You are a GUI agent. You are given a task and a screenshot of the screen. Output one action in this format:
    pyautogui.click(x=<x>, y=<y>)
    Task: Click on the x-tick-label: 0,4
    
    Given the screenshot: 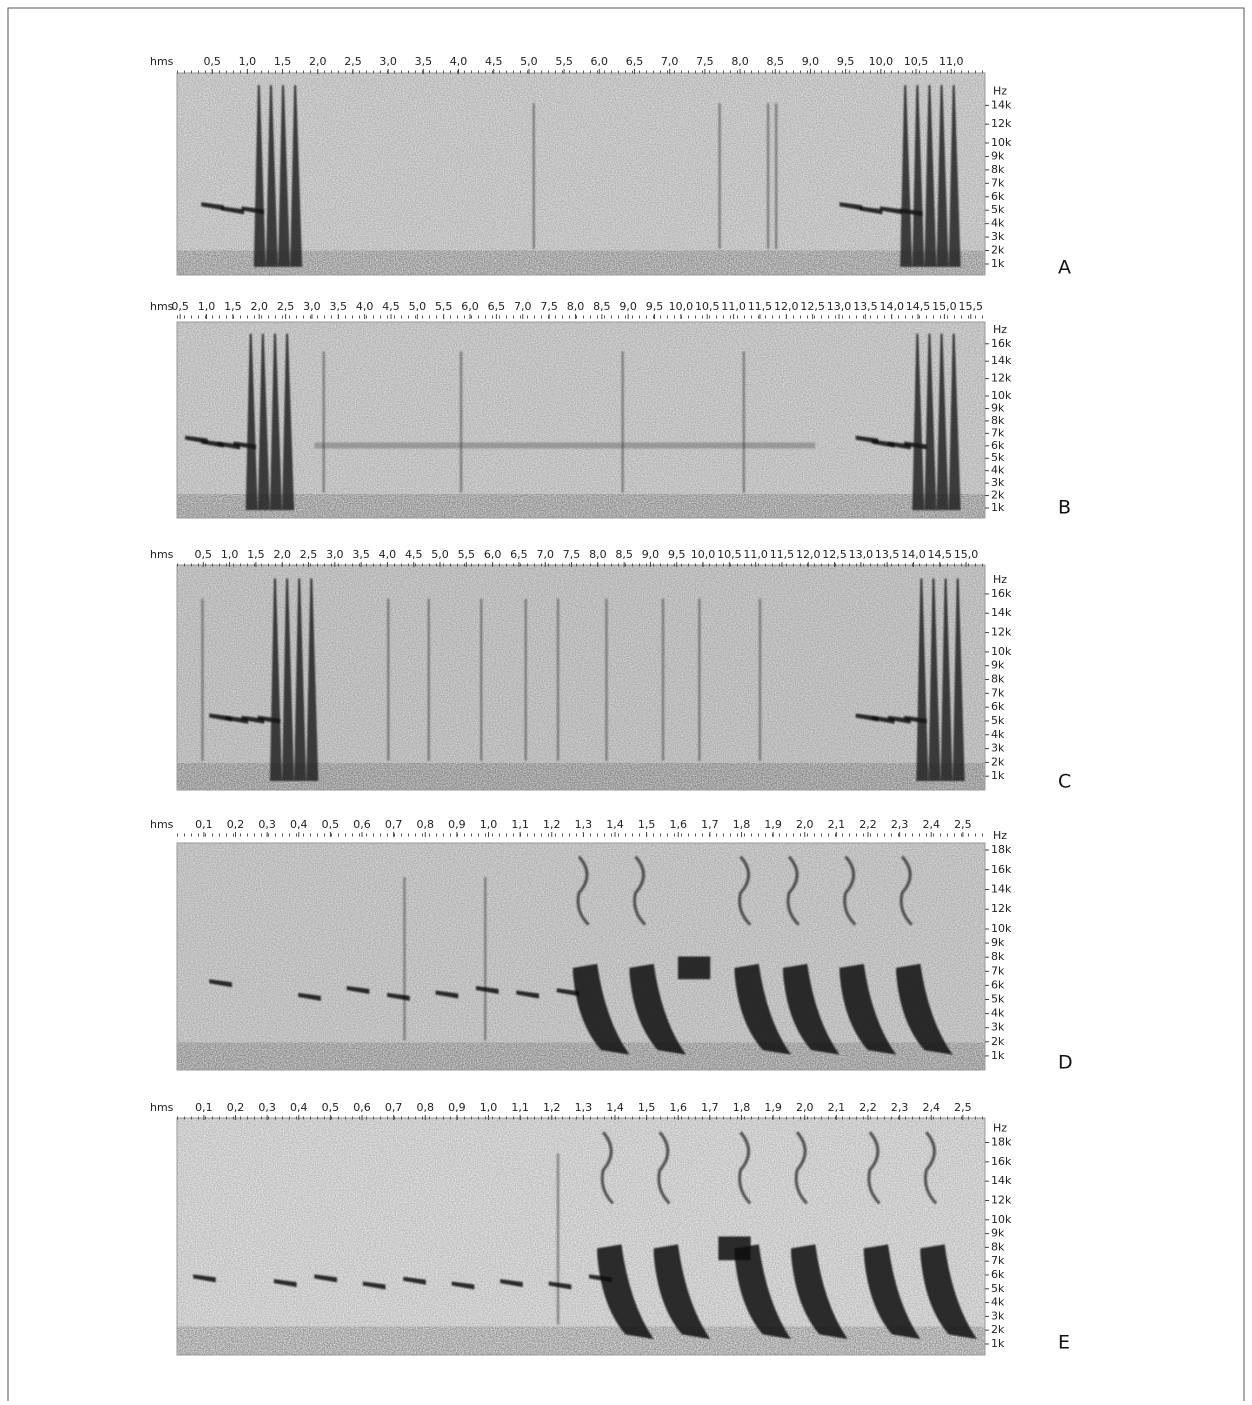 What is the action you would take?
    pyautogui.click(x=299, y=1107)
    